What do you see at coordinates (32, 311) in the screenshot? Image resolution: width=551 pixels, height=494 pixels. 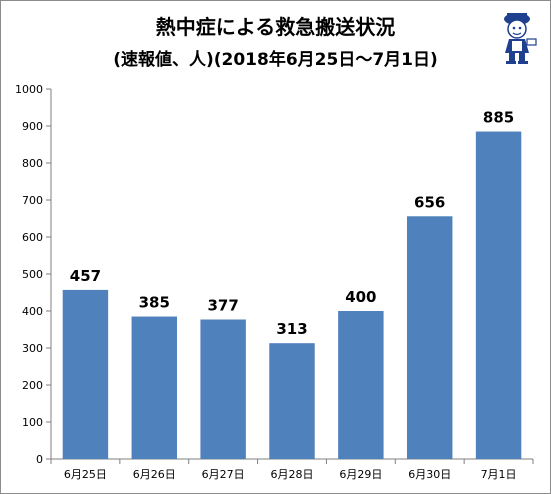 I see `y-tick-label: 400` at bounding box center [32, 311].